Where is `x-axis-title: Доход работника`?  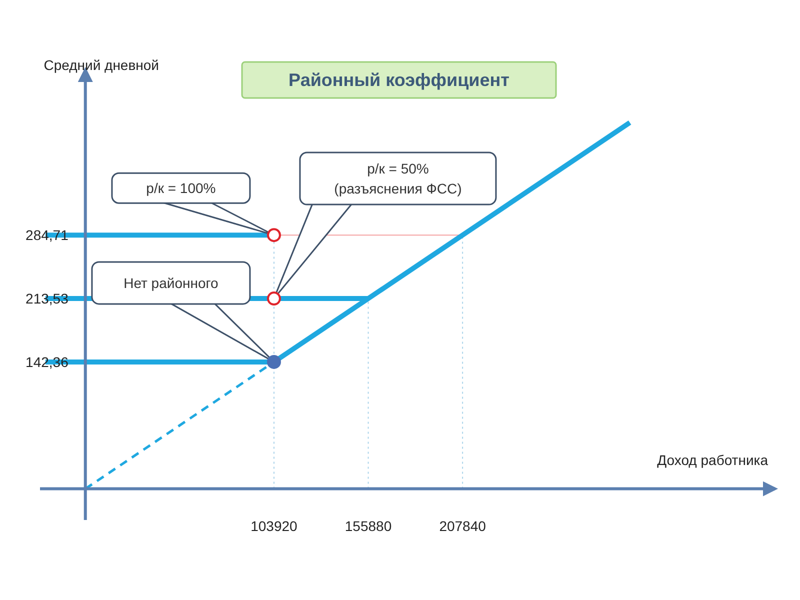 x-axis-title: Доход работника is located at coordinates (712, 460).